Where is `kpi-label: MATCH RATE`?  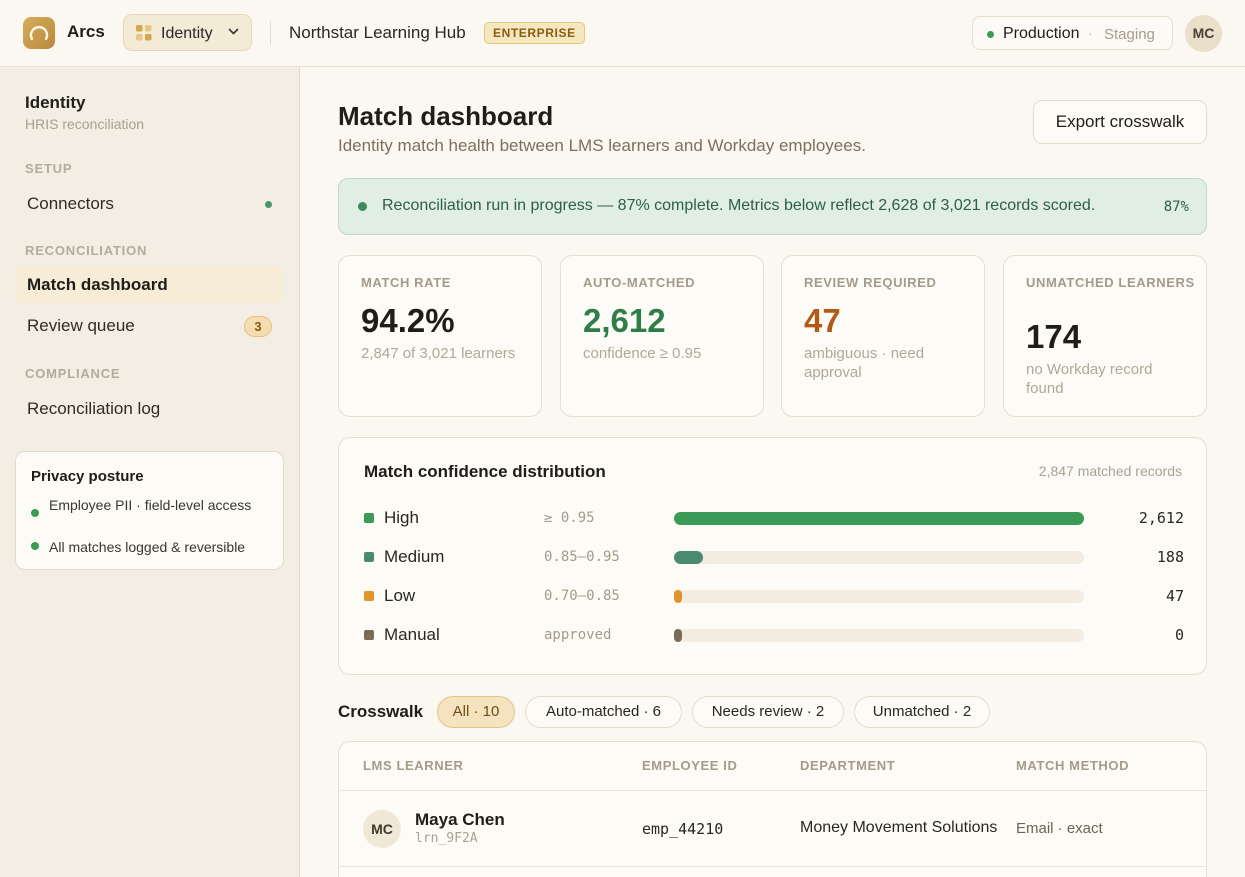 kpi-label: MATCH RATE is located at coordinates (406, 282).